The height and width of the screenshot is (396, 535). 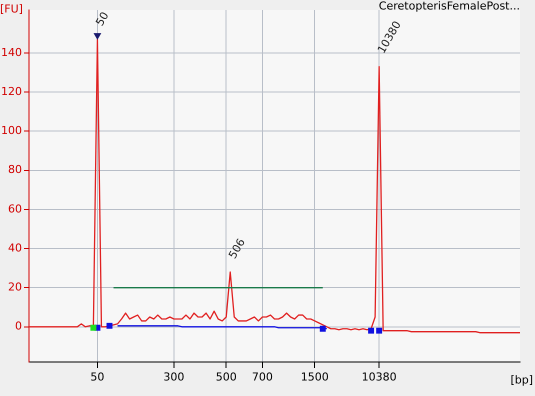 I want to click on y-tick-label: 80, so click(x=15, y=169).